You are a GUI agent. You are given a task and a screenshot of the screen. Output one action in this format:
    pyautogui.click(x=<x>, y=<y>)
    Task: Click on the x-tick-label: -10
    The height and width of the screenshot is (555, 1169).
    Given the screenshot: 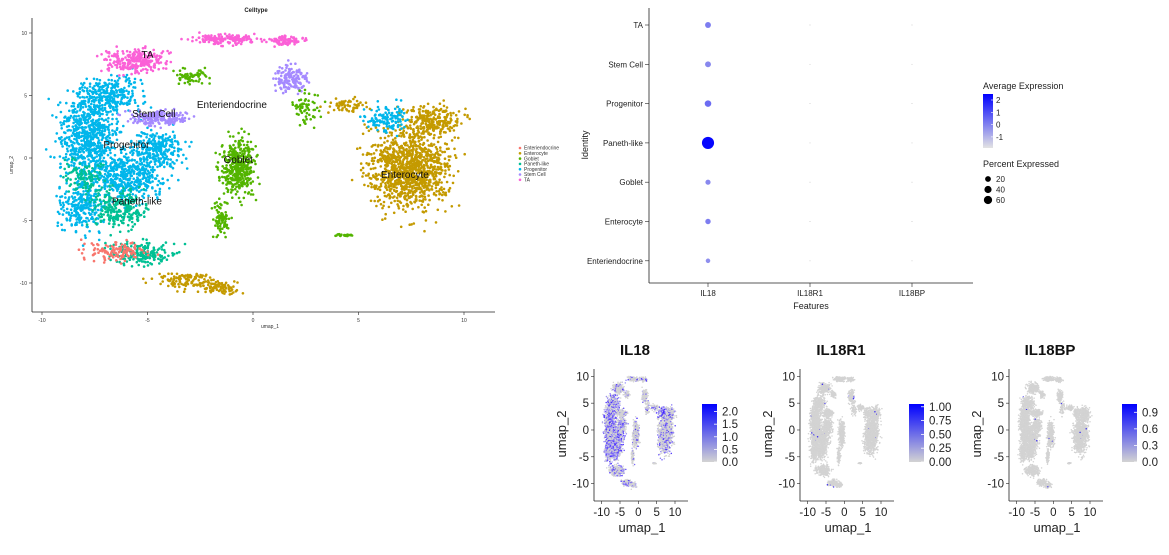 What is the action you would take?
    pyautogui.click(x=41, y=321)
    